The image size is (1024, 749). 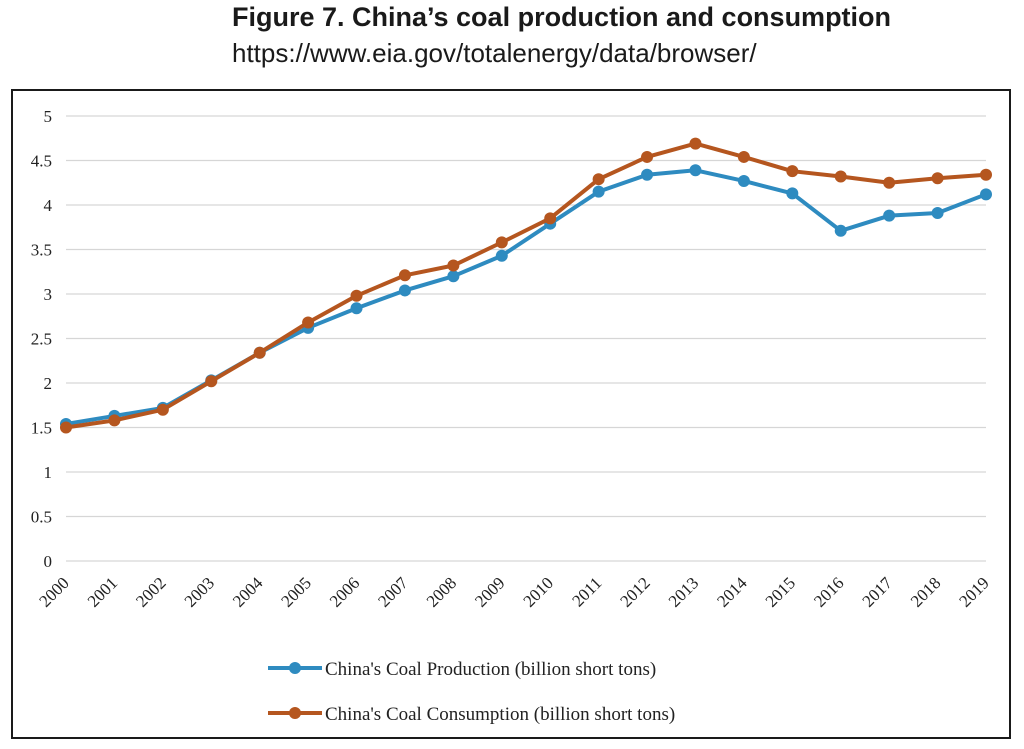 What do you see at coordinates (586, 591) in the screenshot?
I see `x-tick-label: 2011` at bounding box center [586, 591].